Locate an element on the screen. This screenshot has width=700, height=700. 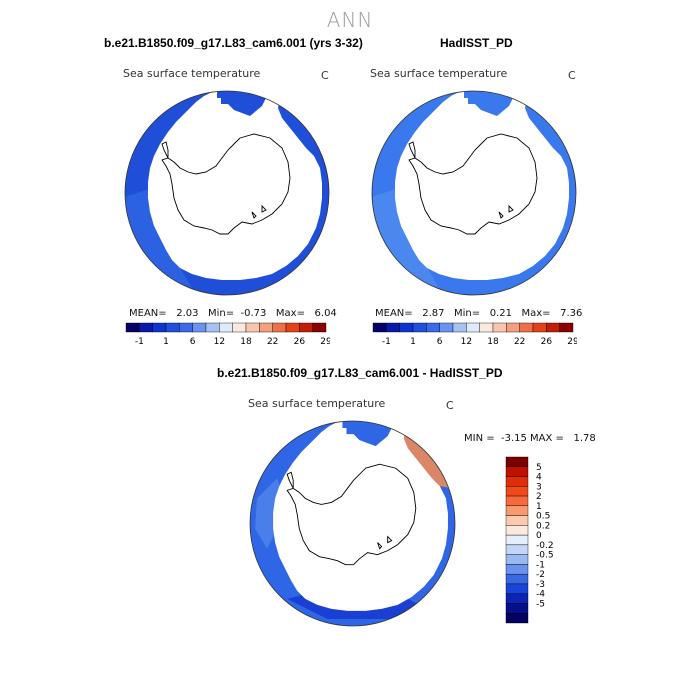
colorbar-tick-label: 0.2 is located at coordinates (543, 526).